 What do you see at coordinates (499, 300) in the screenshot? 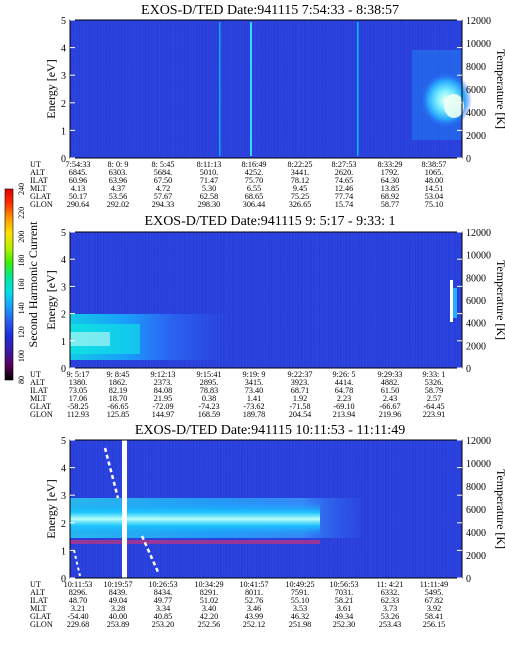
I see `y2-axis-label: Temperature [K]` at bounding box center [499, 300].